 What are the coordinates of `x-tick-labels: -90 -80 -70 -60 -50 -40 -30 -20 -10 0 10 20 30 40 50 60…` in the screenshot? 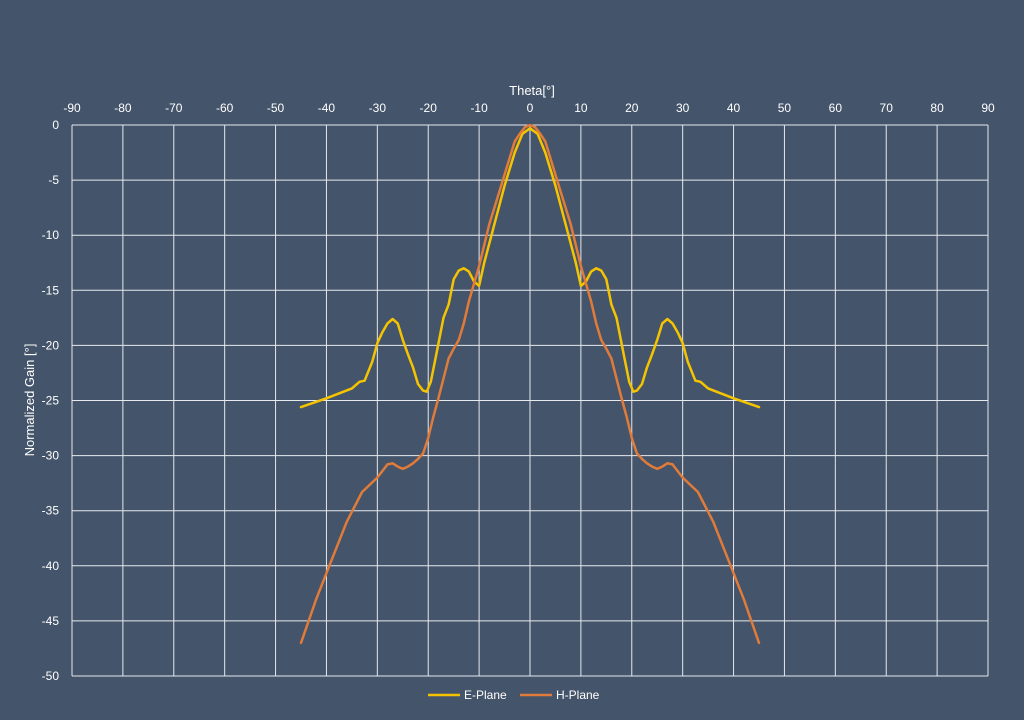 It's located at (529, 108).